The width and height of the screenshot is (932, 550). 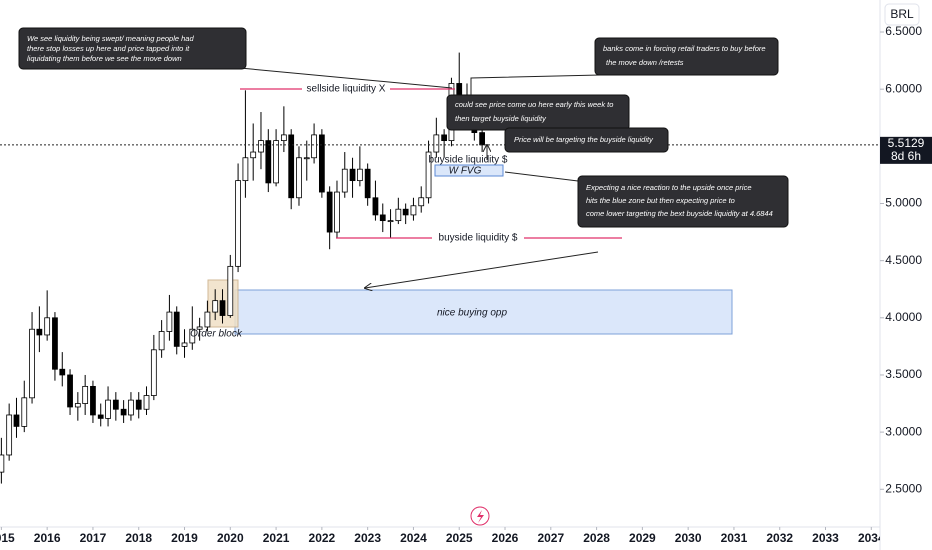 I want to click on x-tick-label: 2033, so click(x=825, y=538).